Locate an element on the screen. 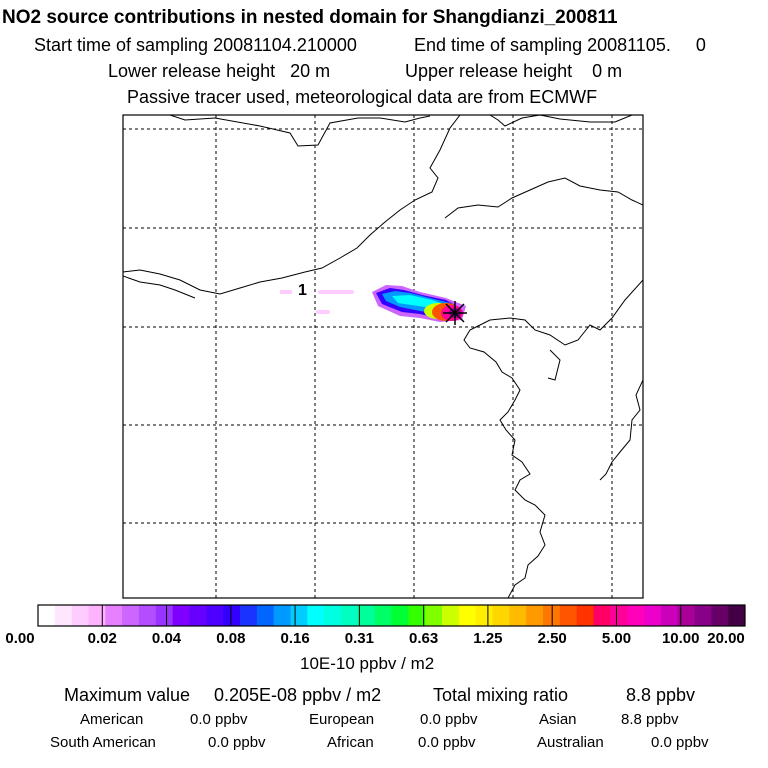 The image size is (768, 768). region-name: Australian is located at coordinates (570, 742).